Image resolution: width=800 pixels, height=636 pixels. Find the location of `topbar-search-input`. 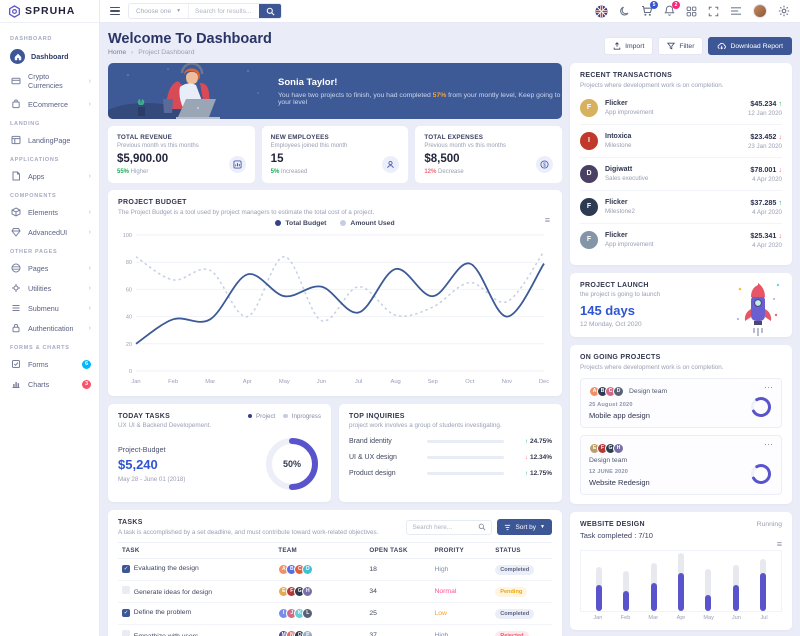

topbar-search-input is located at coordinates (224, 11).